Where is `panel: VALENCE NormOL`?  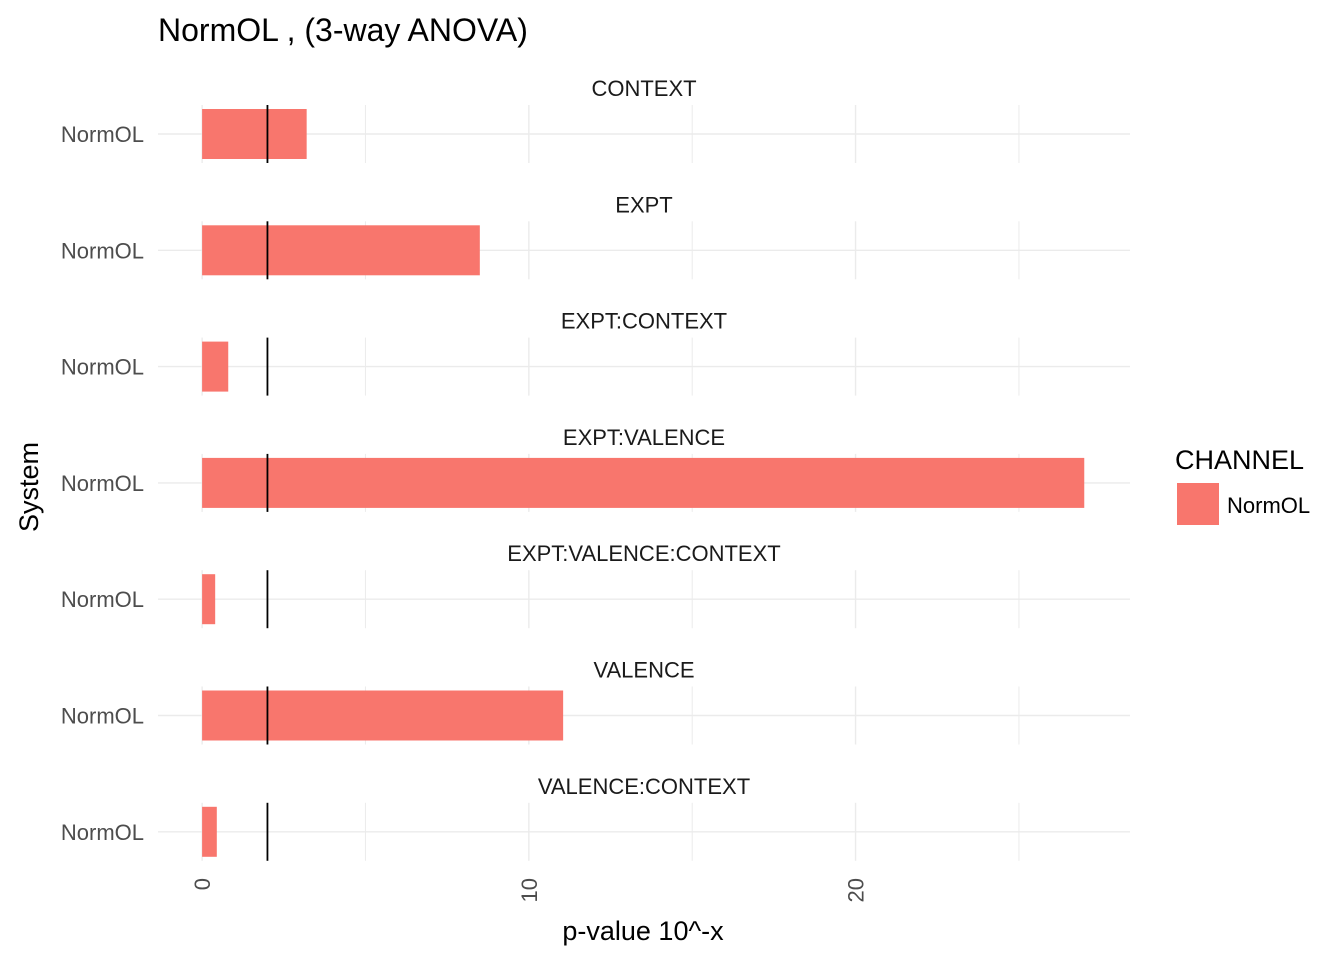
panel: VALENCE NormOL is located at coordinates (595, 701).